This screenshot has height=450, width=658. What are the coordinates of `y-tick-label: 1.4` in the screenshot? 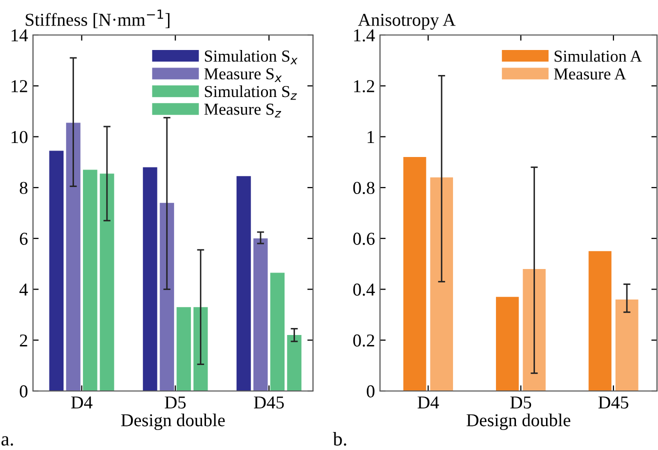 It's located at (364, 35).